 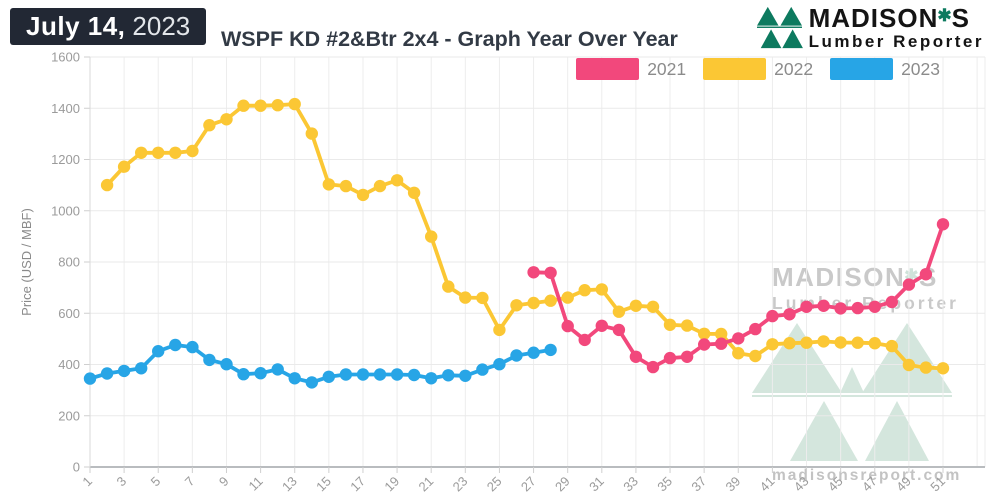 What do you see at coordinates (758, 69) in the screenshot?
I see `legend-item-2022: 2022` at bounding box center [758, 69].